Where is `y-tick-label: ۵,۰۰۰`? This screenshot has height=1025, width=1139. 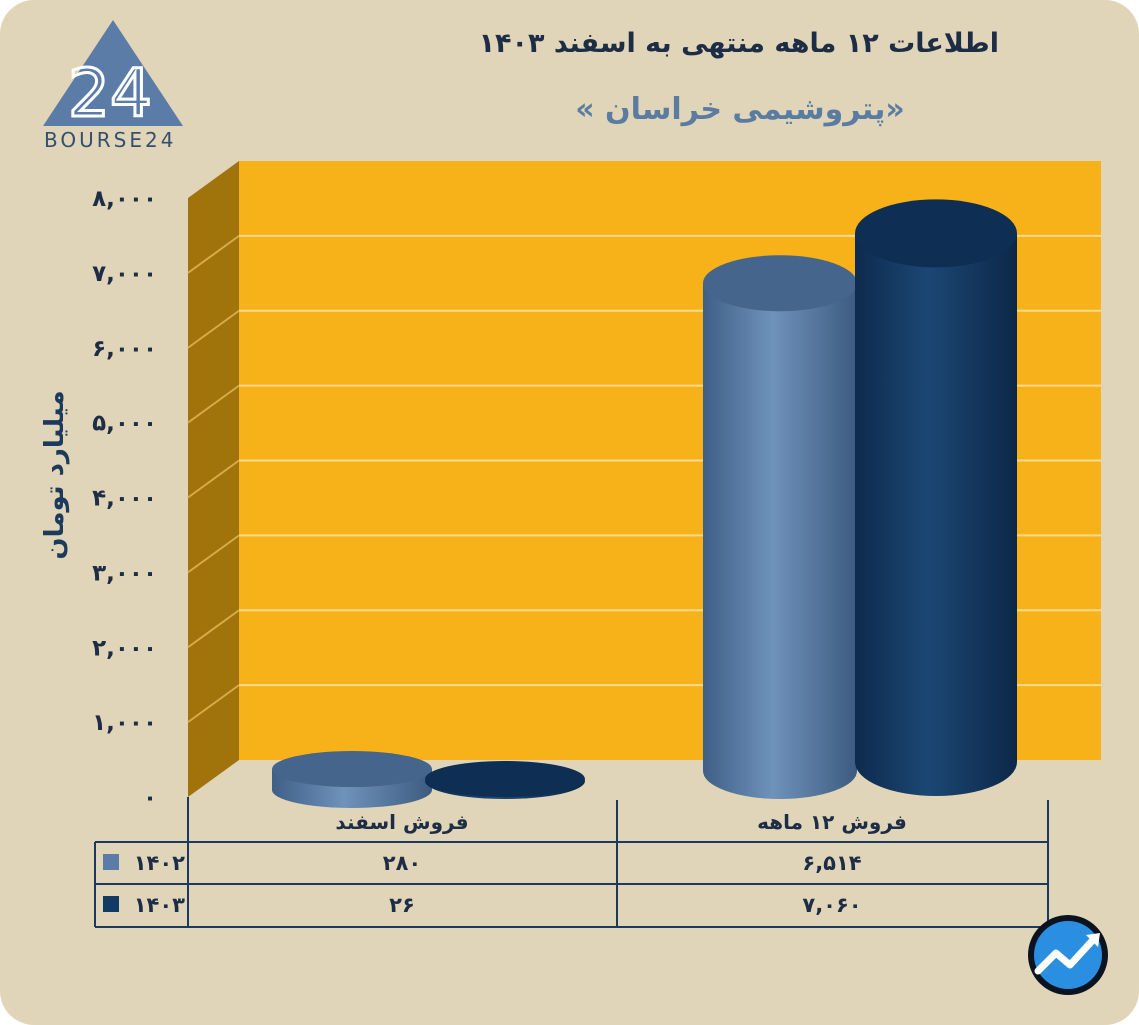 y-tick-label: ۵,۰۰۰ is located at coordinates (124, 424).